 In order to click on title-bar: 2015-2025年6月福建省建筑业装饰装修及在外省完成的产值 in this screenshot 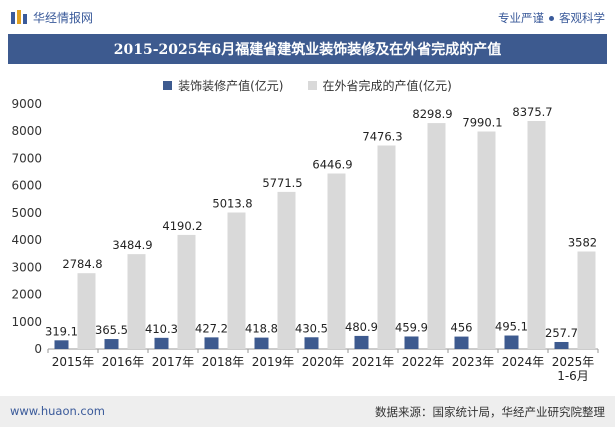, I will do `click(307, 49)`.